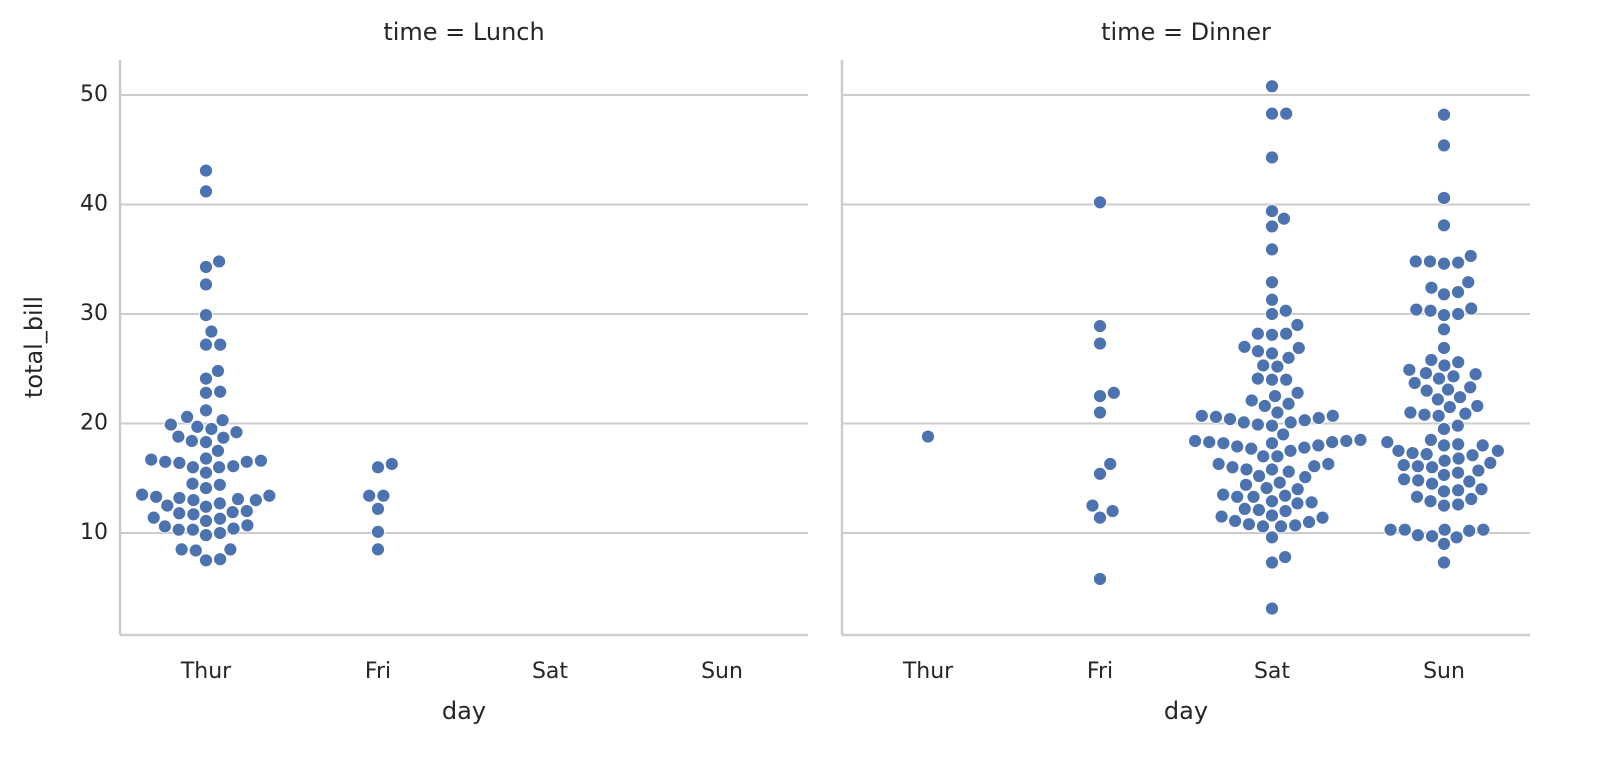 The image size is (1613, 769). What do you see at coordinates (94, 532) in the screenshot?
I see `y-tick-label: 10` at bounding box center [94, 532].